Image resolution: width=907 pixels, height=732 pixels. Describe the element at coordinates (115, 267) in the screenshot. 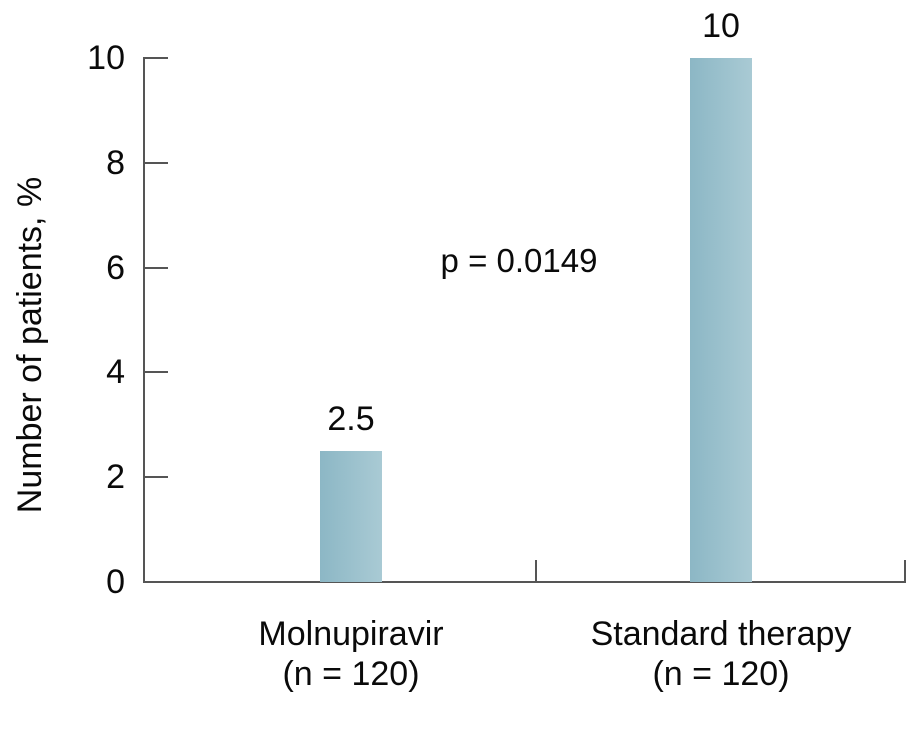

I see `y-tick-label: 6` at that location.